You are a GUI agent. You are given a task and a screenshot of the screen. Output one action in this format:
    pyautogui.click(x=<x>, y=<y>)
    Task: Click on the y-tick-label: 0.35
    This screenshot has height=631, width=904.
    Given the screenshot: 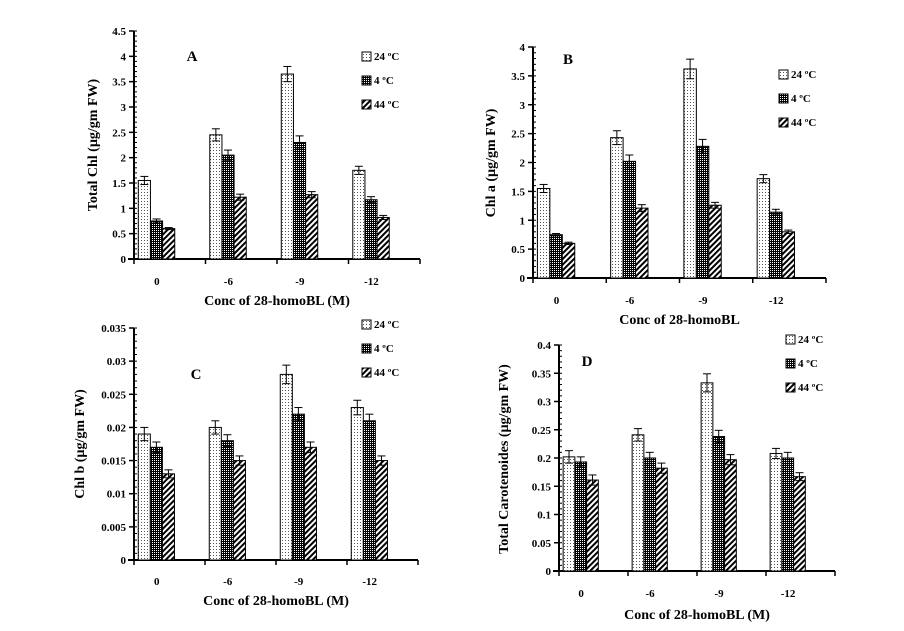 What is the action you would take?
    pyautogui.click(x=542, y=374)
    